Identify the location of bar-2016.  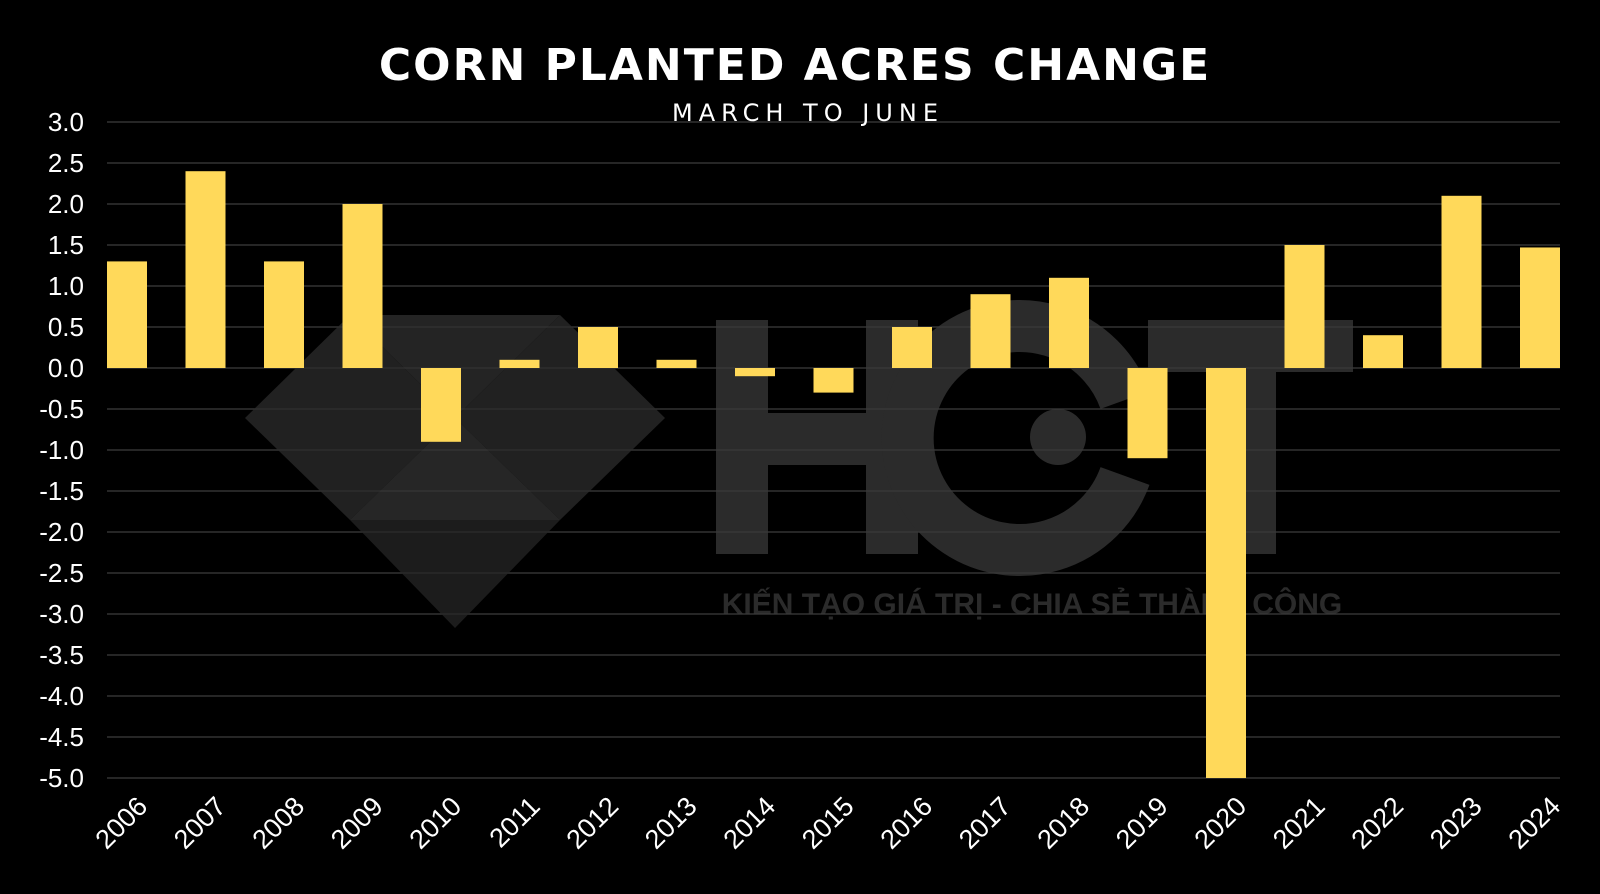
(912, 347).